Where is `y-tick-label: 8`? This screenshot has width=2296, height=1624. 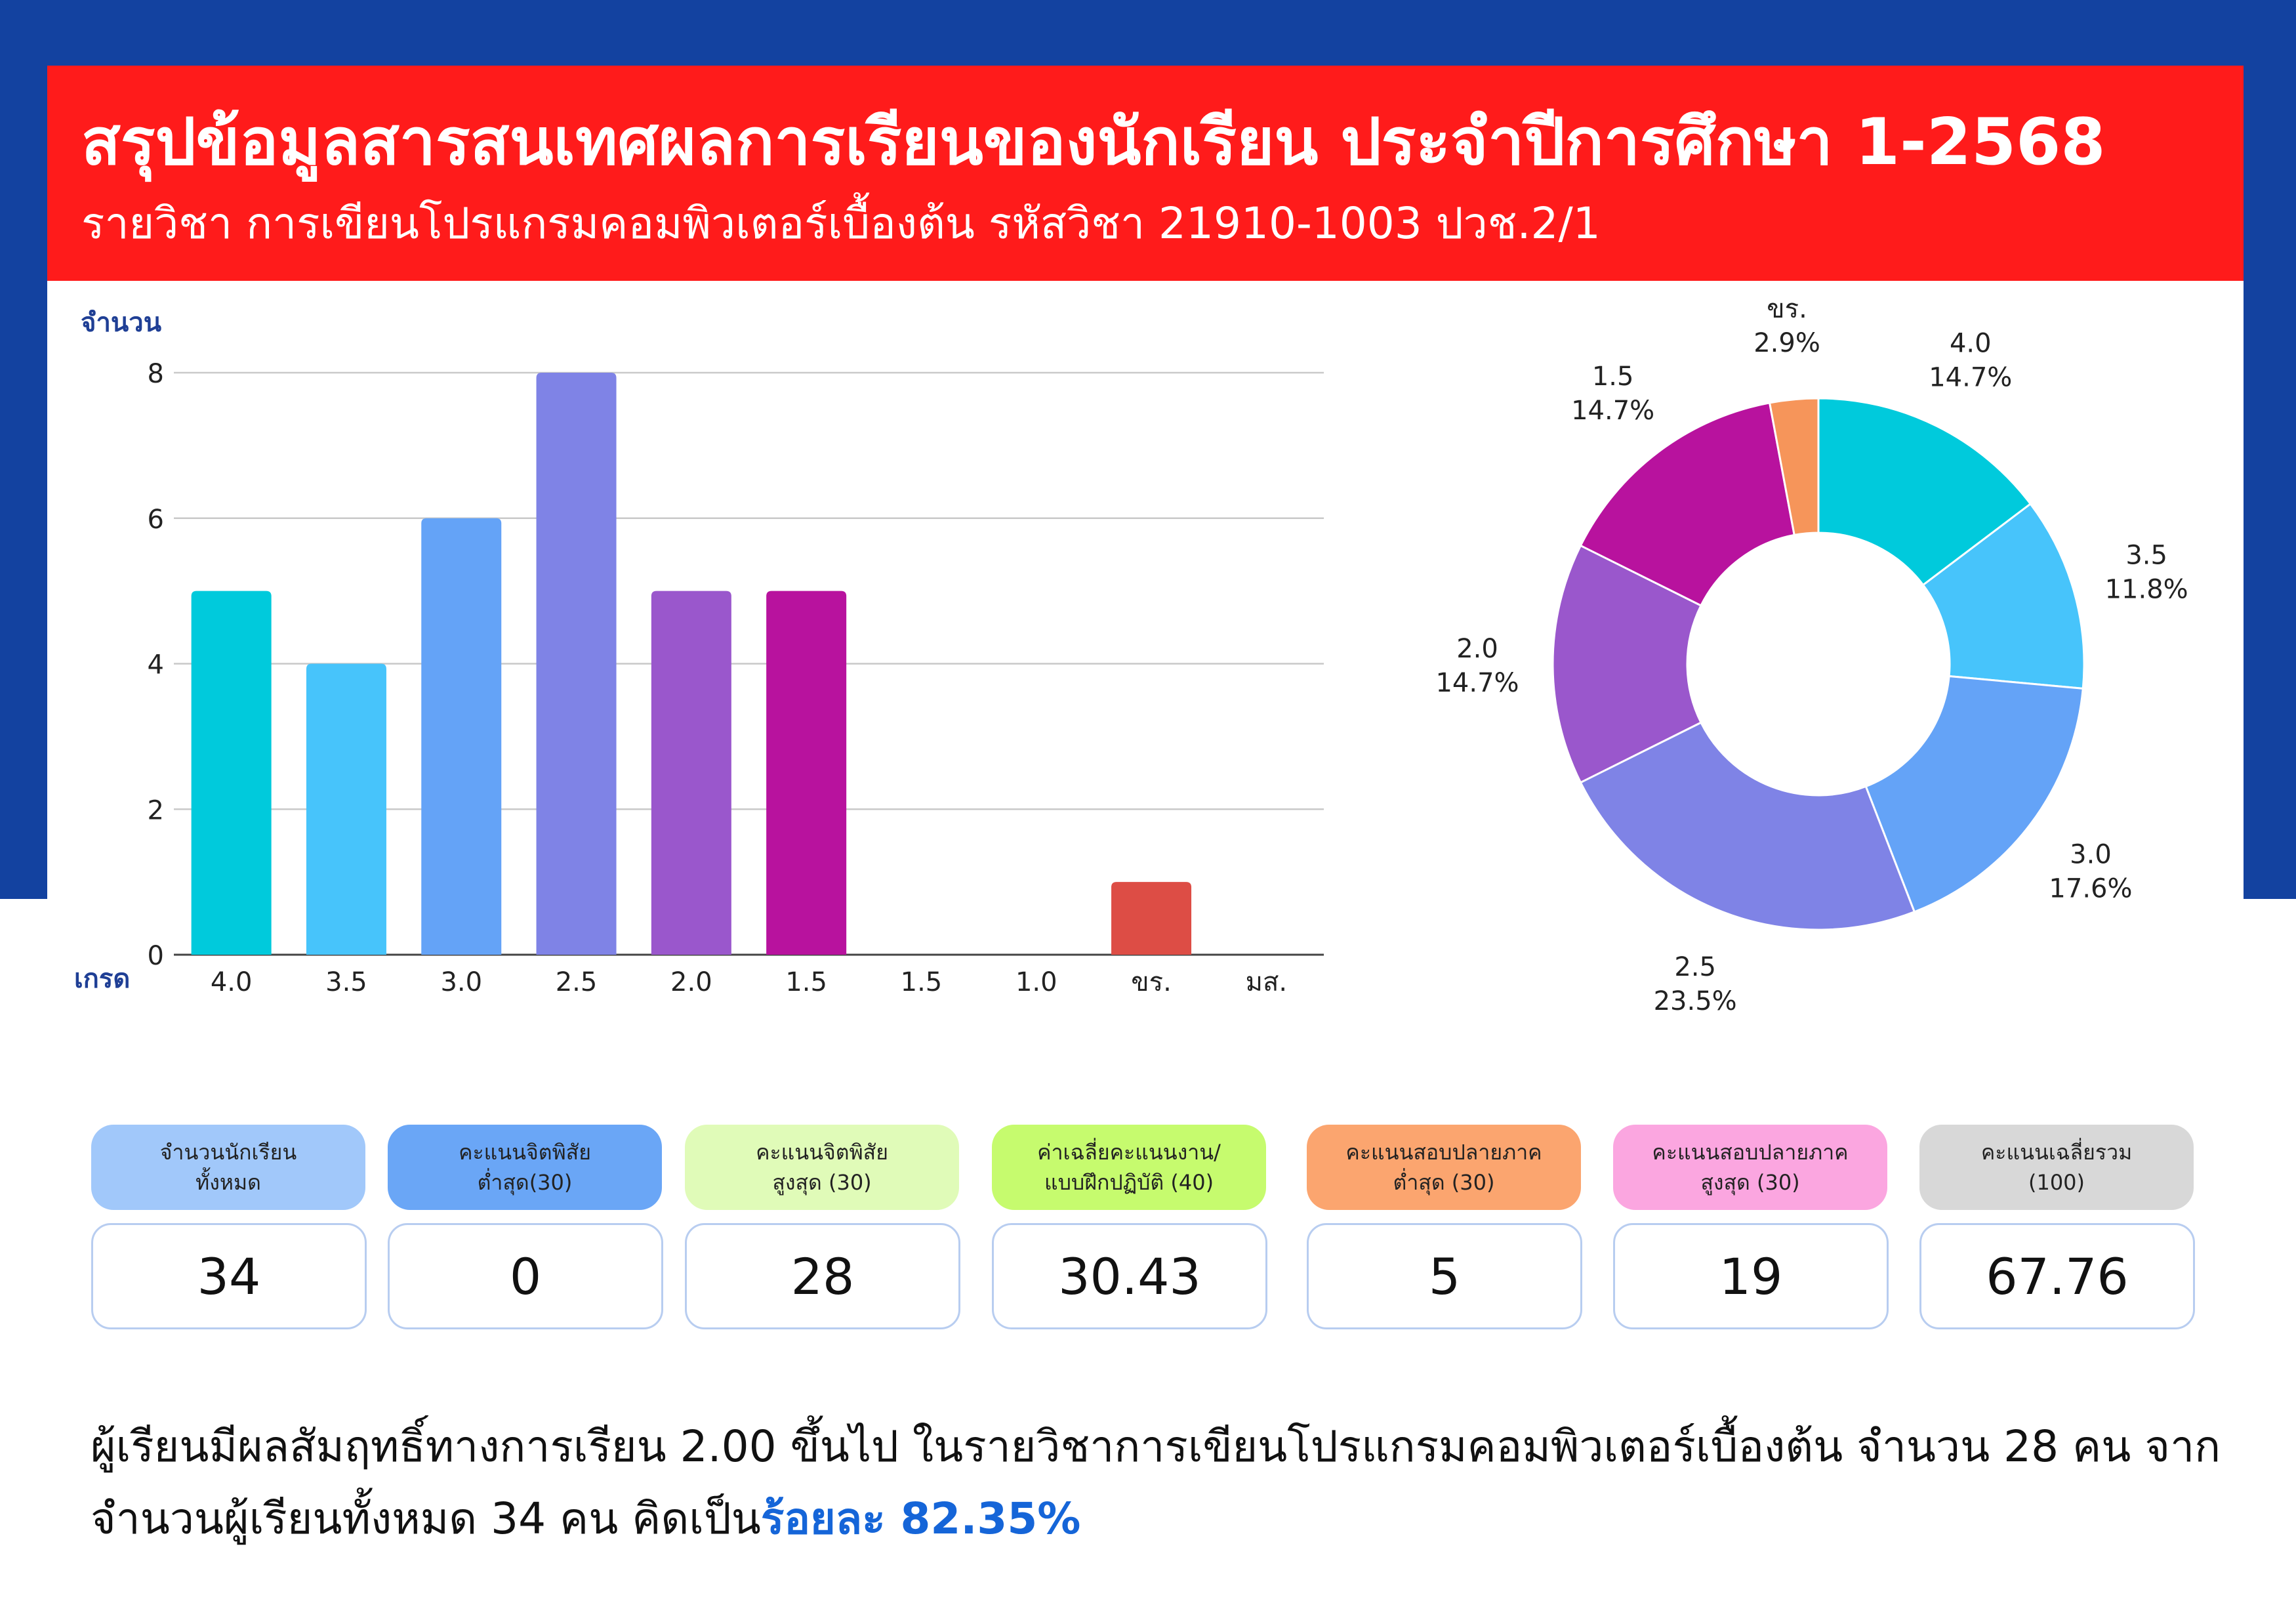
y-tick-label: 8 is located at coordinates (156, 374).